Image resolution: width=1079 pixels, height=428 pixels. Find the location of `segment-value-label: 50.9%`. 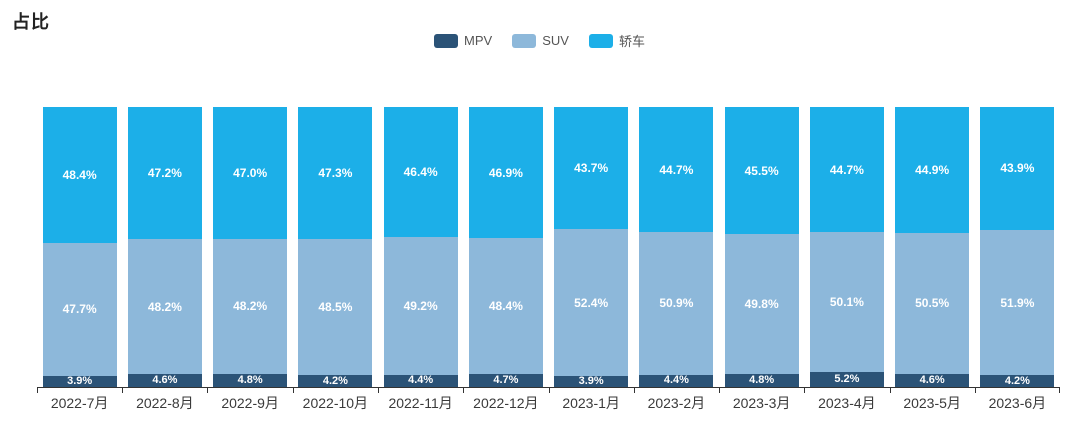

segment-value-label: 50.9% is located at coordinates (676, 303).